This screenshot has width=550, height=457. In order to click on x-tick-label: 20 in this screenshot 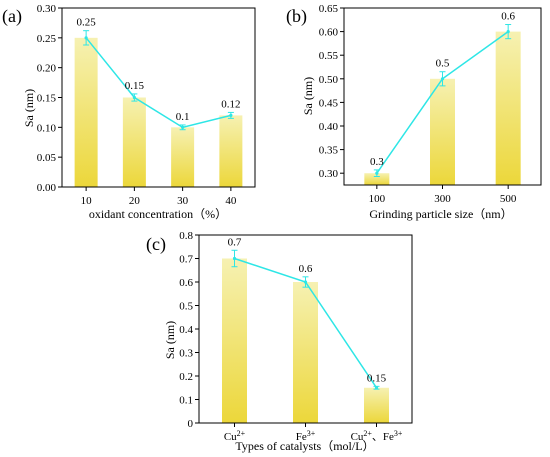, I will do `click(135, 201)`.